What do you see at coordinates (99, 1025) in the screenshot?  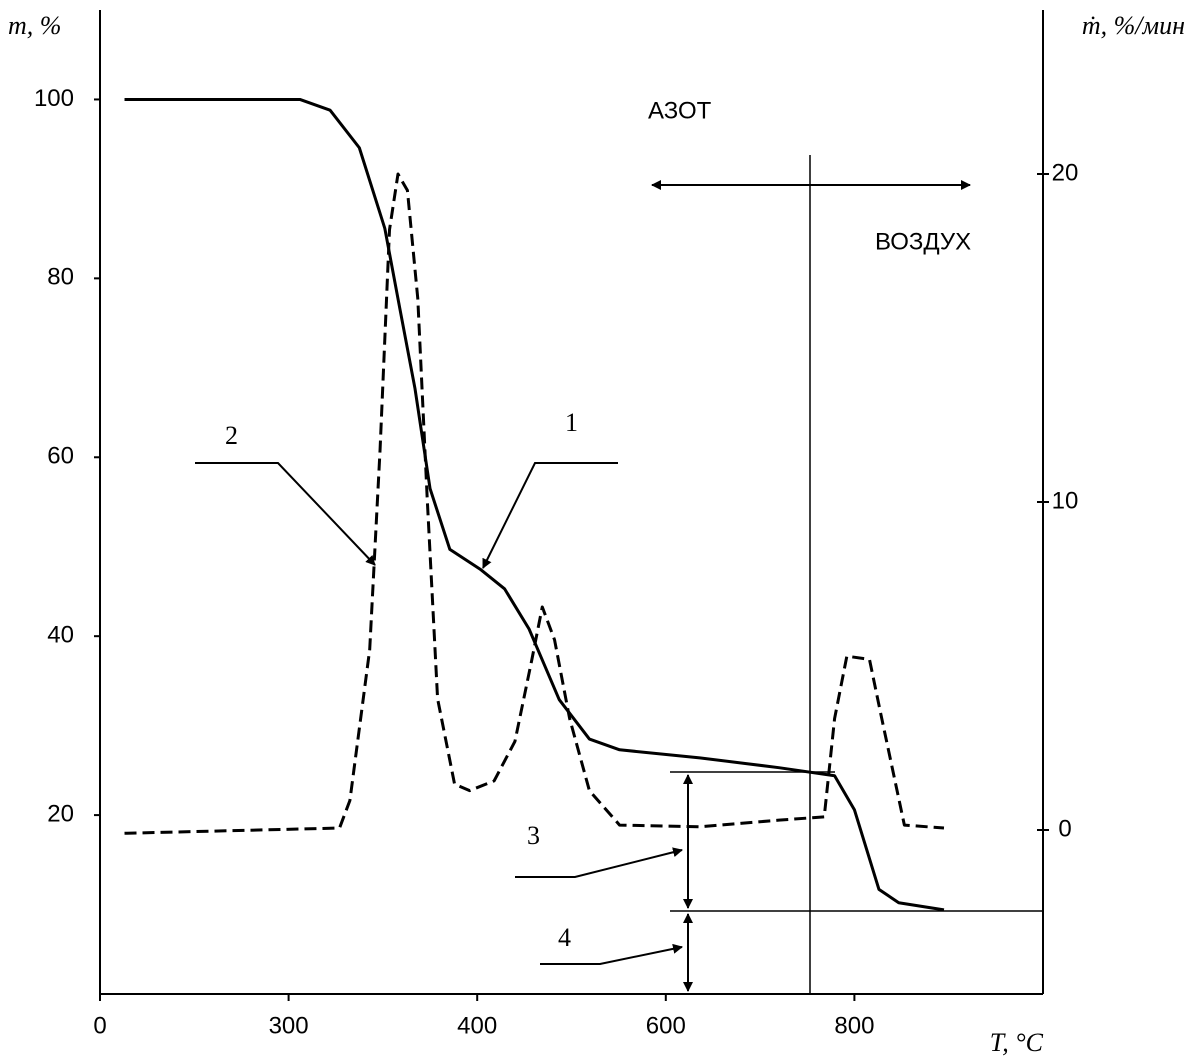 I see `x-tick-label: 0` at bounding box center [99, 1025].